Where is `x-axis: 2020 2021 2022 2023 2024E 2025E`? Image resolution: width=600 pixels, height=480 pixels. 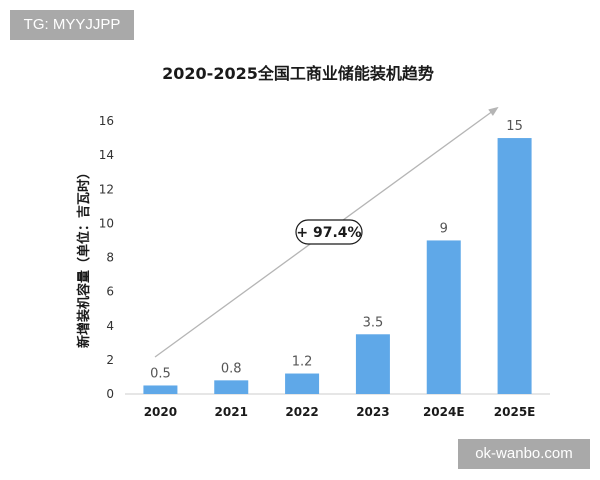
x-axis: 2020 2021 2022 2023 2024E 2025E is located at coordinates (340, 412).